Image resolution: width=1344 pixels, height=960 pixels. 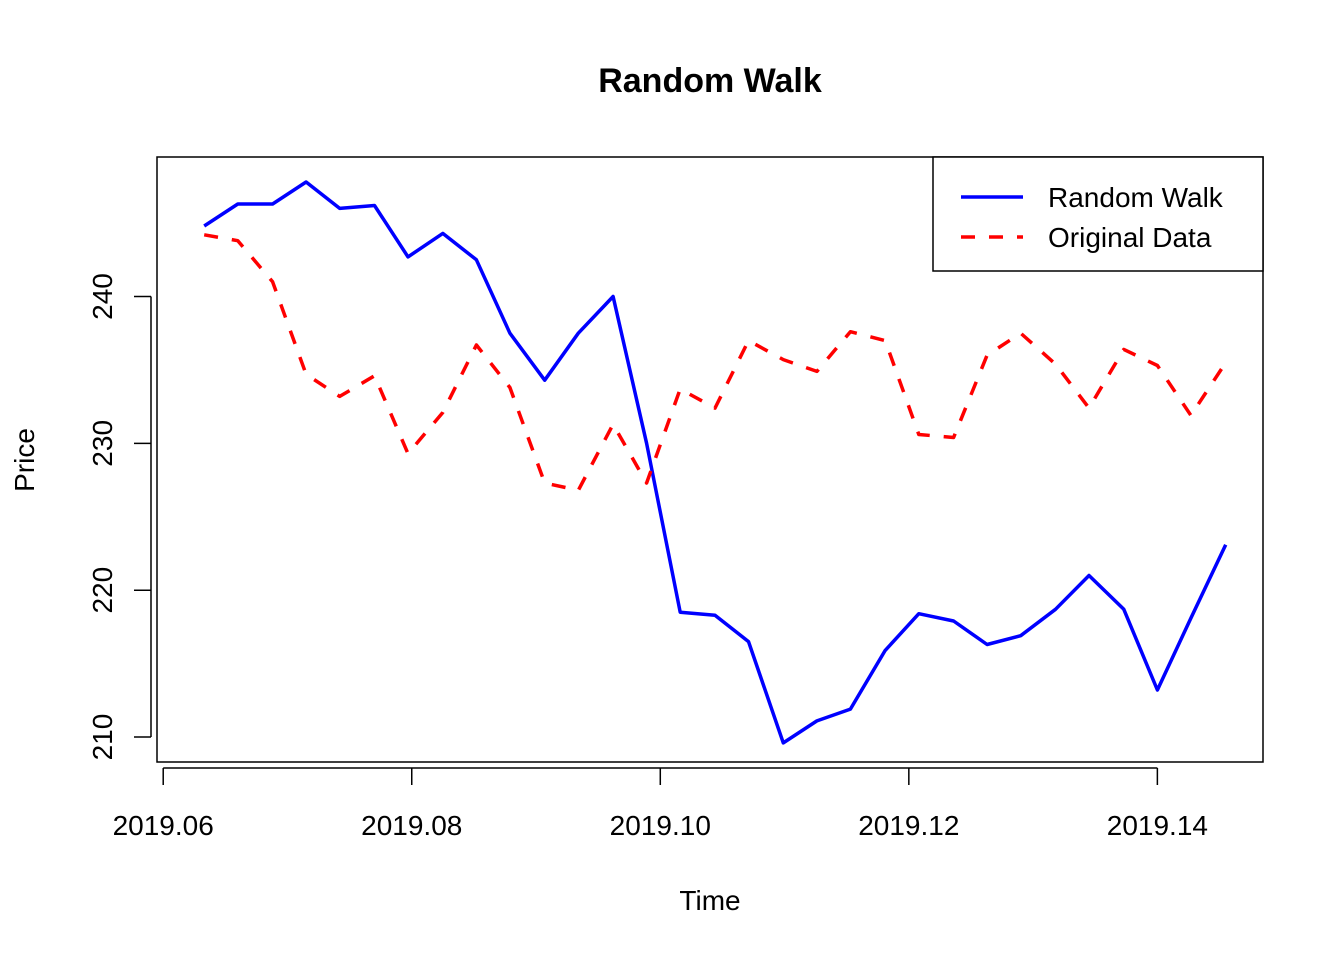 What do you see at coordinates (660, 804) in the screenshot?
I see `x-axis: 2019.06 2019.08 2019.10 2019.12 2019.14` at bounding box center [660, 804].